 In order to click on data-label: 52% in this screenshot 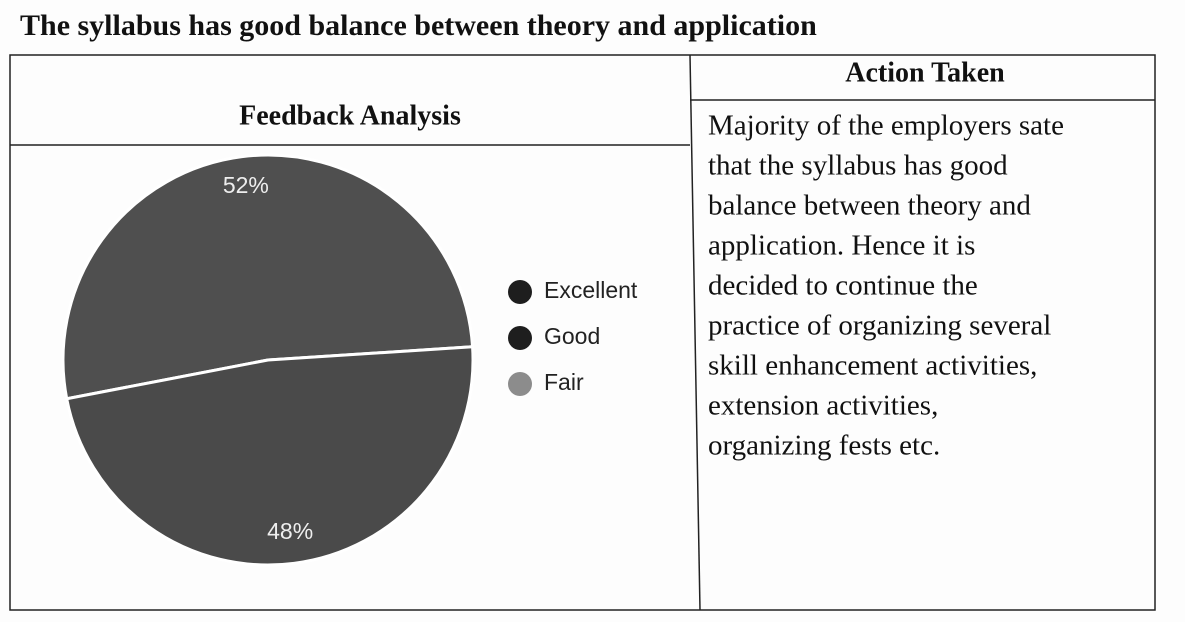, I will do `click(246, 185)`.